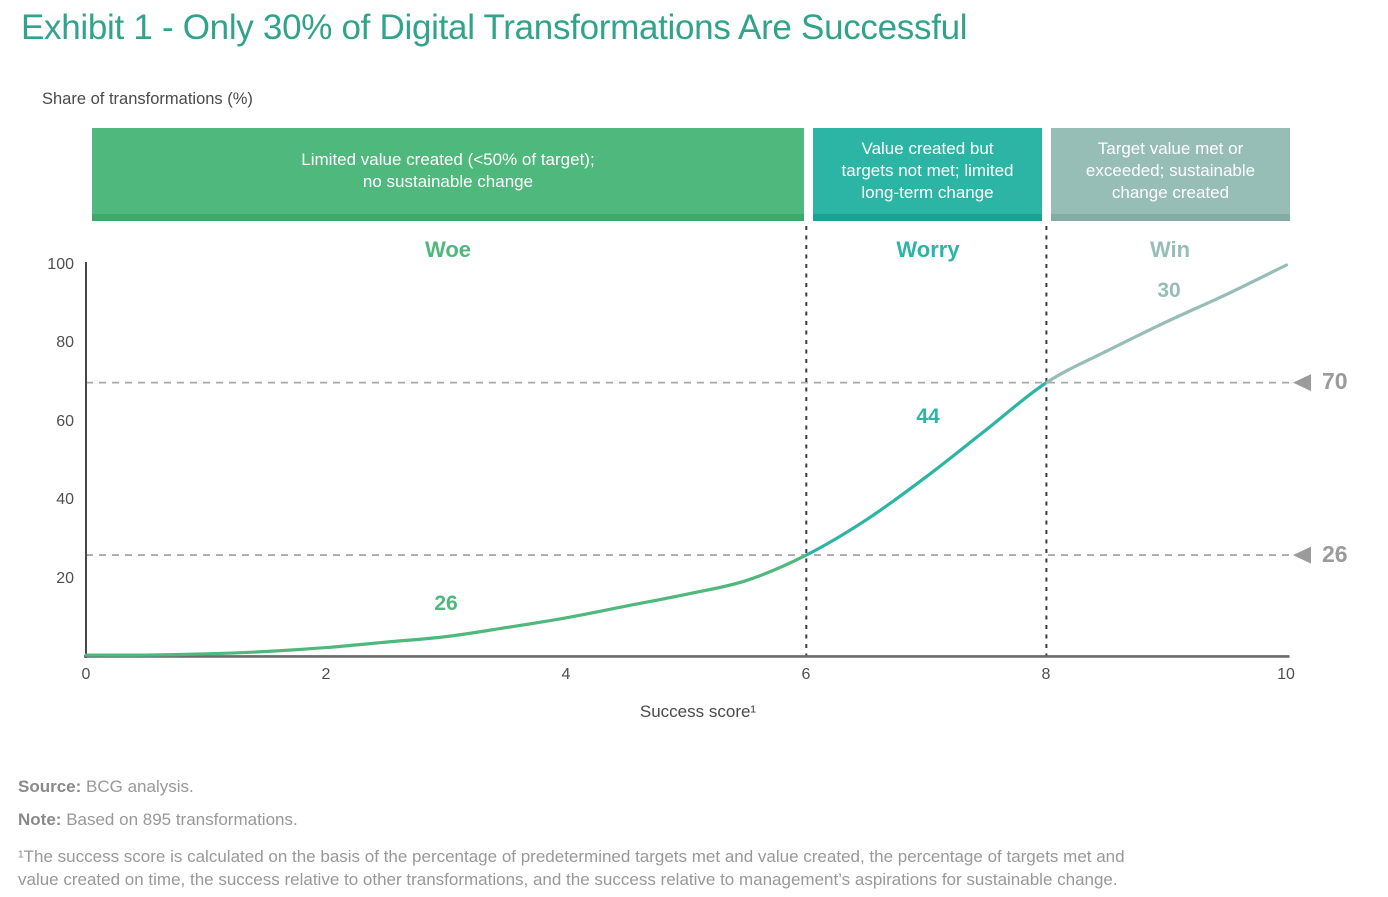 Image resolution: width=1388 pixels, height=897 pixels. I want to click on x-axis-title: Success score¹, so click(698, 711).